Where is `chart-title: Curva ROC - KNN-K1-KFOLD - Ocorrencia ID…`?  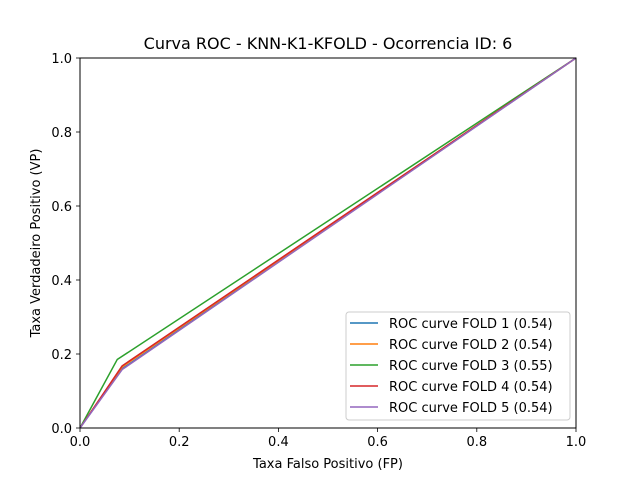 chart-title: Curva ROC - KNN-K1-KFOLD - Ocorrencia ID… is located at coordinates (328, 43).